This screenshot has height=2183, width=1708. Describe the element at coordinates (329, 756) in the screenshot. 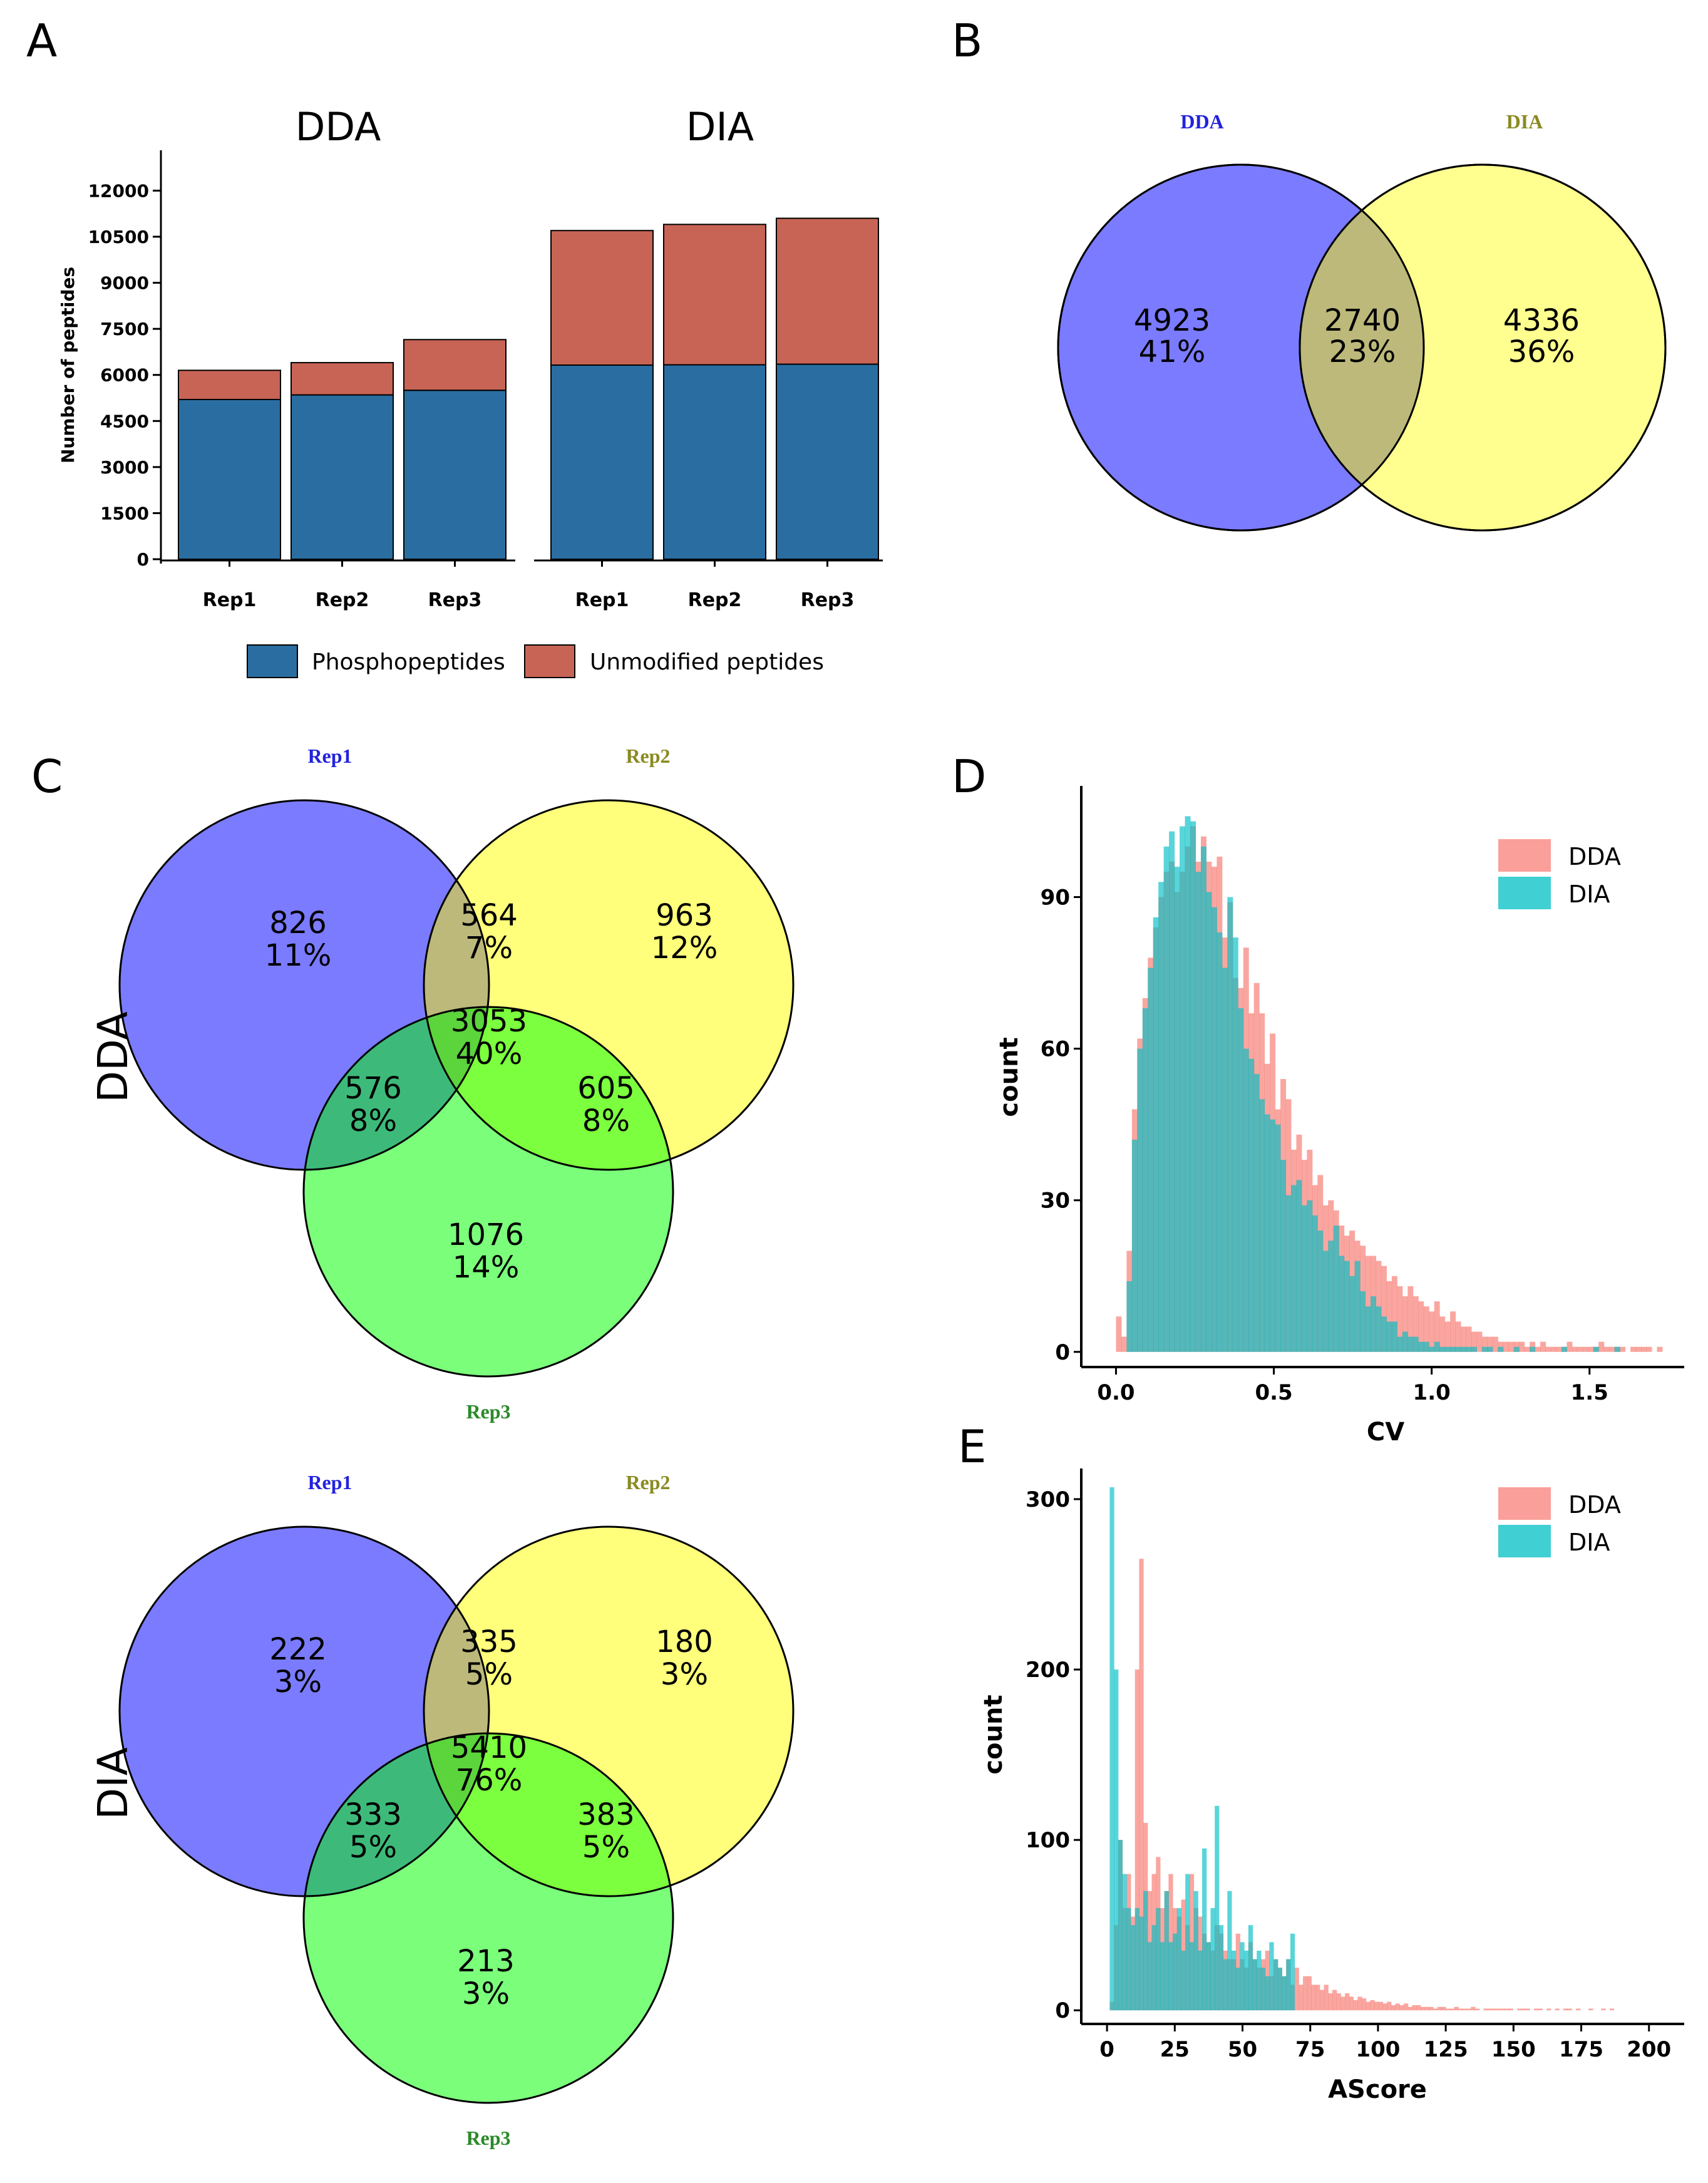

I see `venn-set-label: Rep1` at that location.